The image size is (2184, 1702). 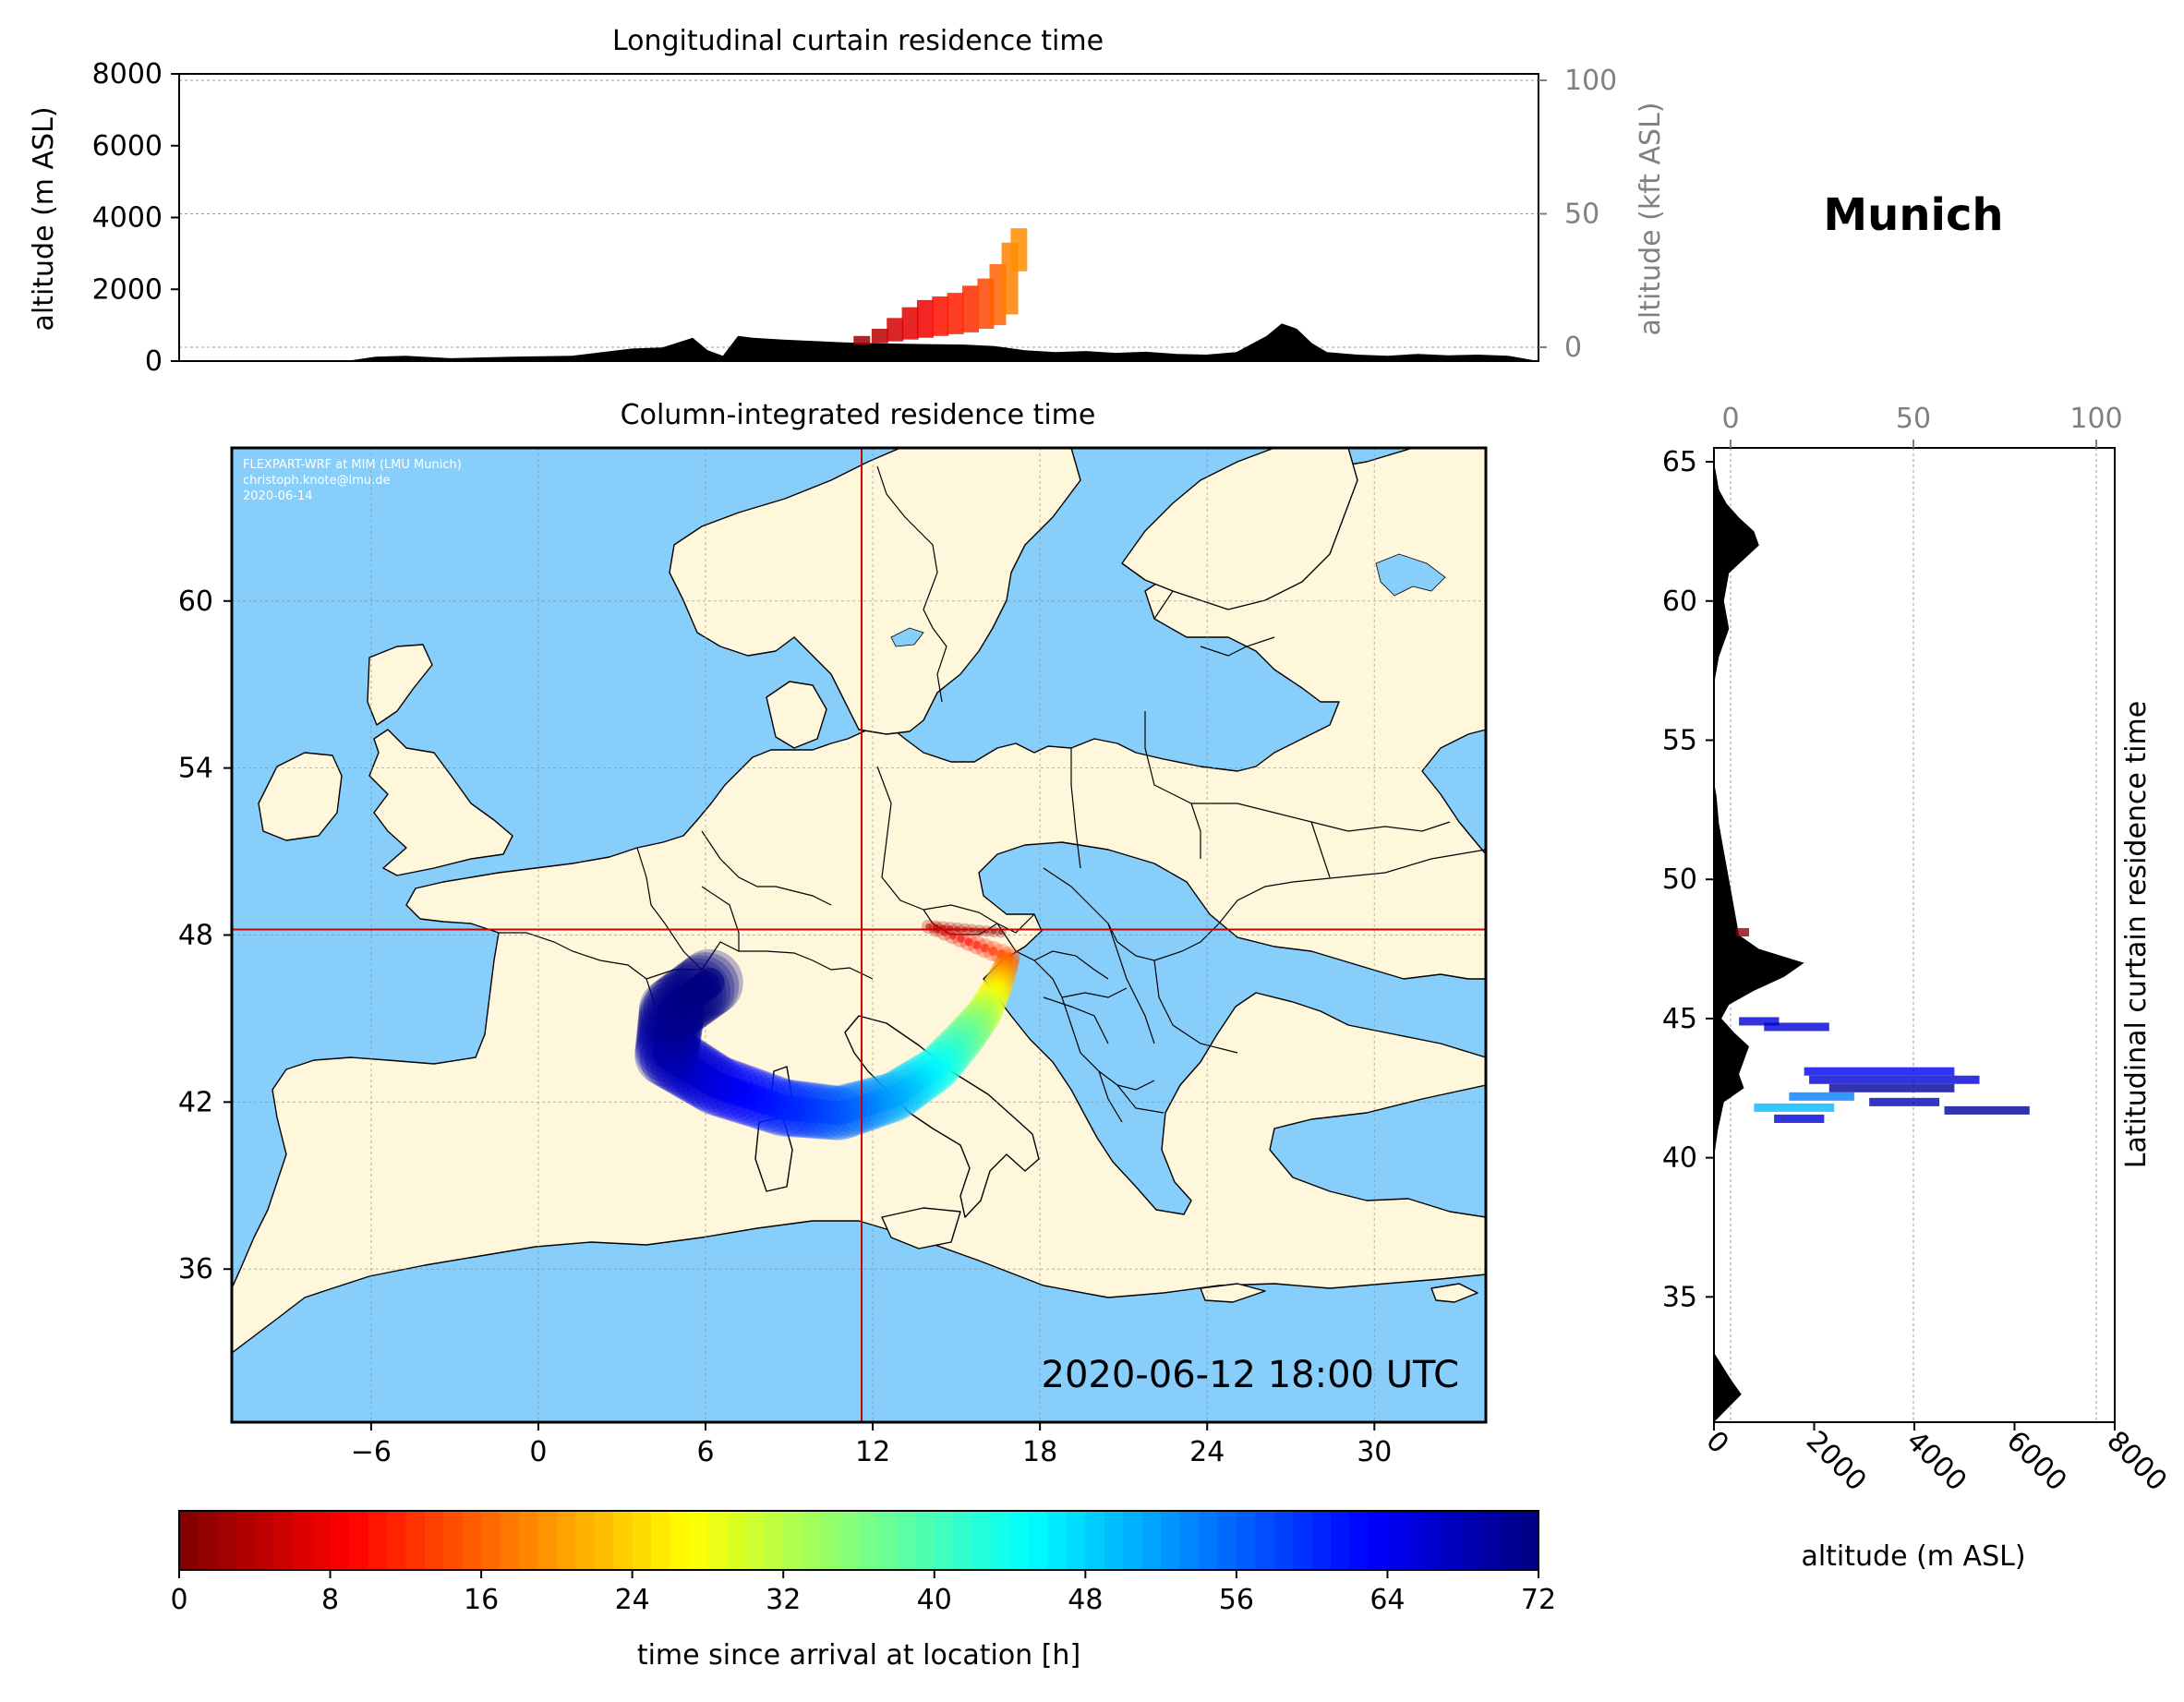 I want to click on top-y2-tick-label: 0, so click(x=1573, y=348).